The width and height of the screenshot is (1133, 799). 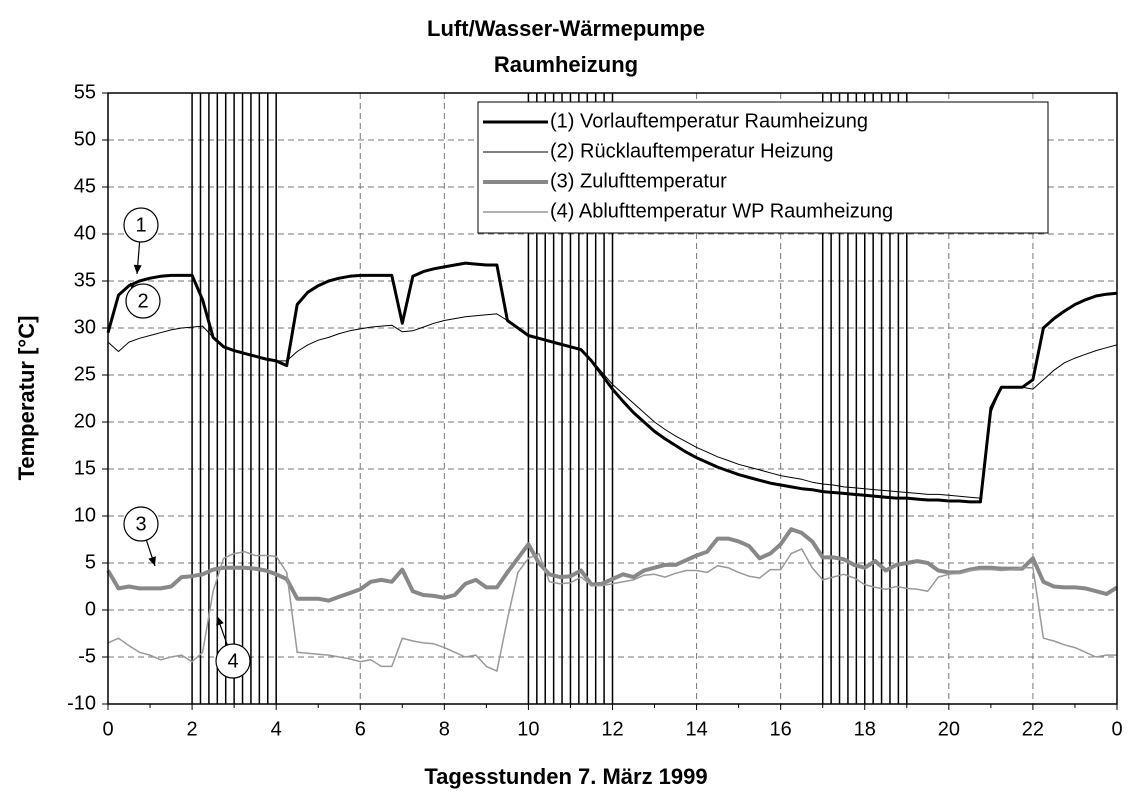 What do you see at coordinates (90, 609) in the screenshot?
I see `y-tick-label: 0` at bounding box center [90, 609].